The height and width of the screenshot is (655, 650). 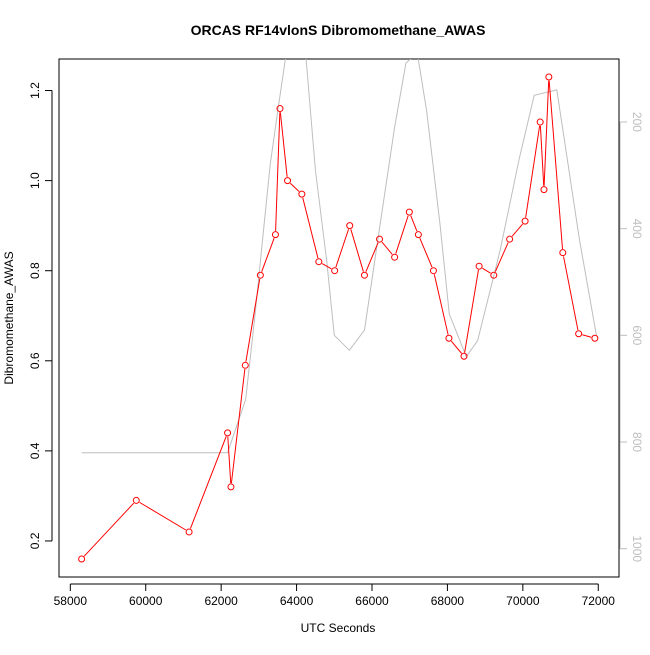 What do you see at coordinates (338, 628) in the screenshot?
I see `x-axis-label: UTC Seconds` at bounding box center [338, 628].